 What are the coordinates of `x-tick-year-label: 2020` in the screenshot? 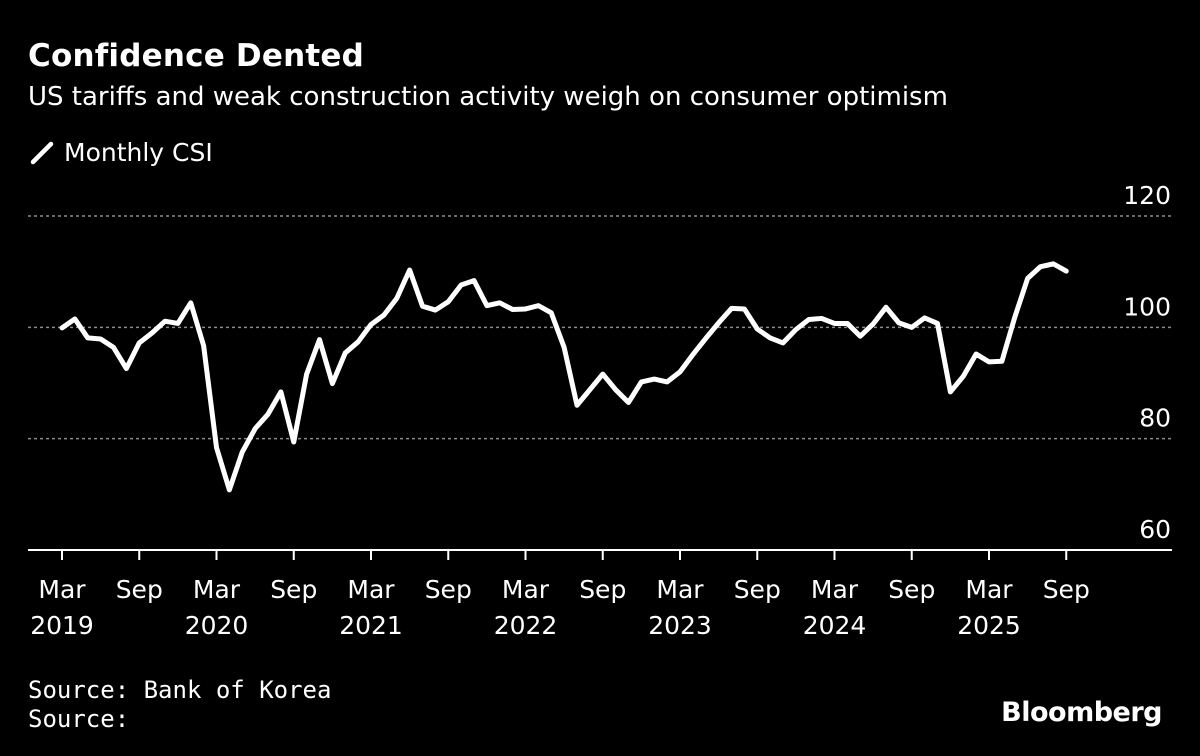 It's located at (217, 625).